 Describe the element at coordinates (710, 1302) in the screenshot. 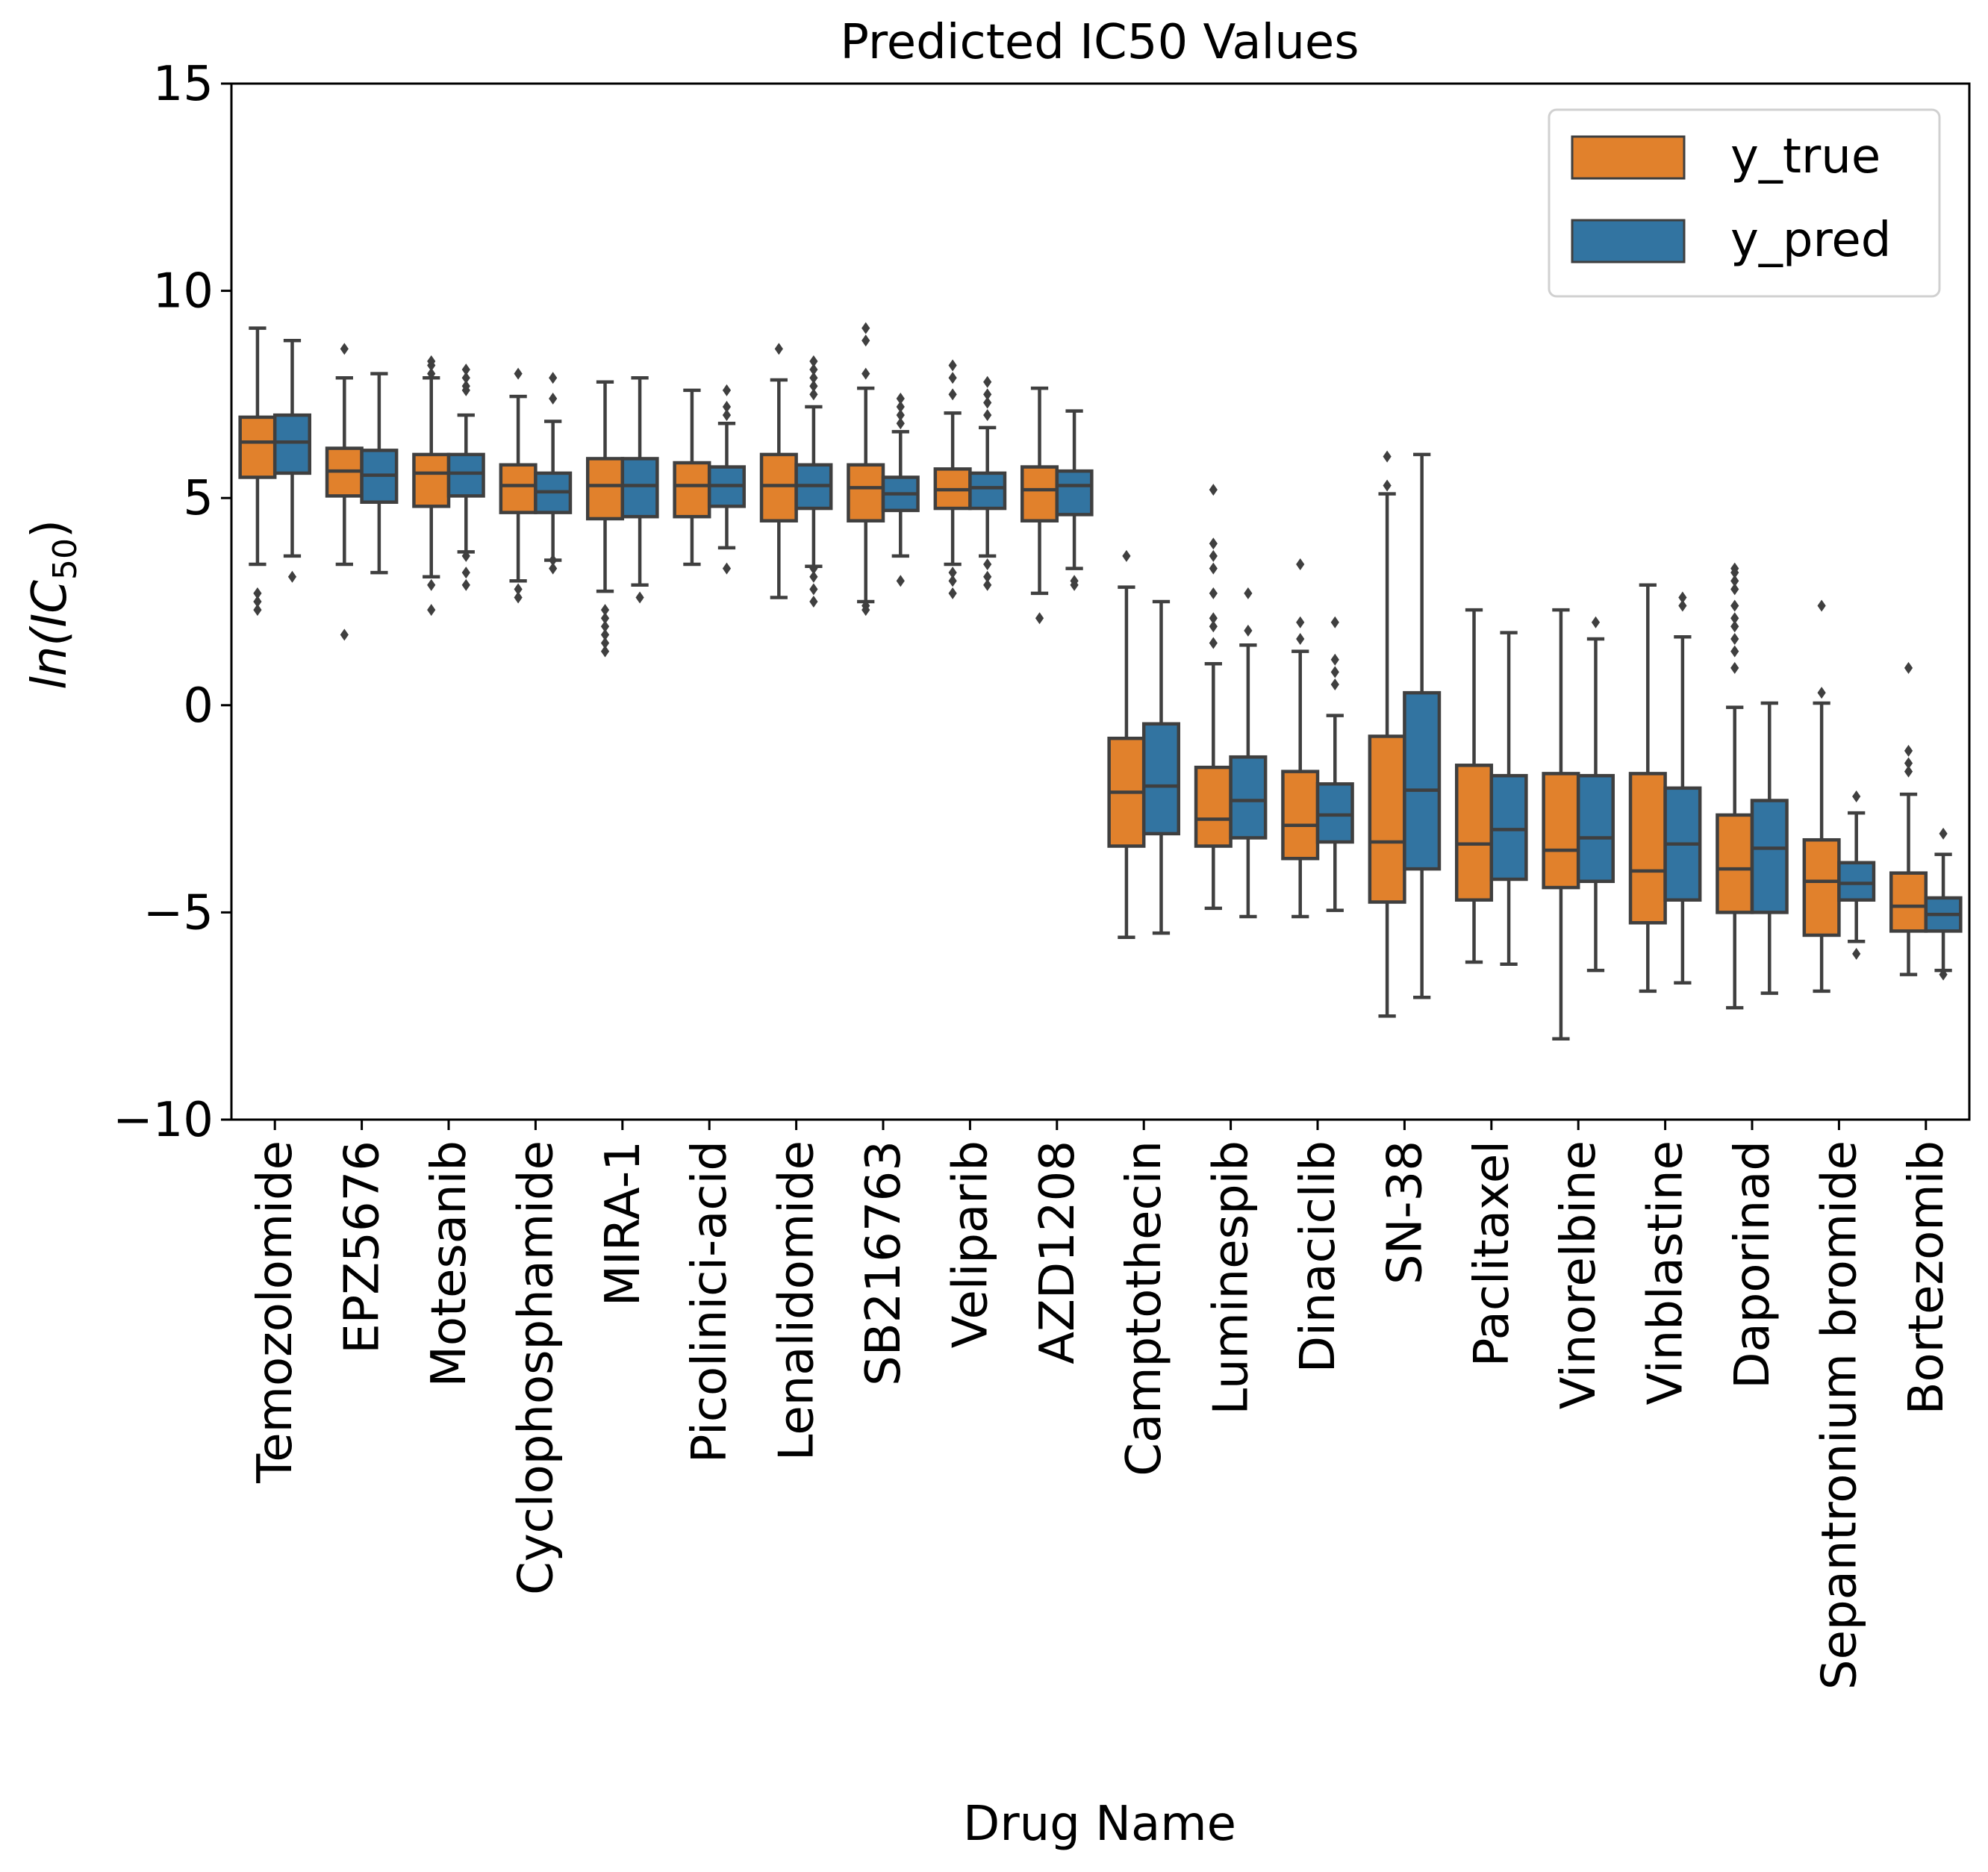

I see `x-tick-label: Picolinici-acid` at that location.